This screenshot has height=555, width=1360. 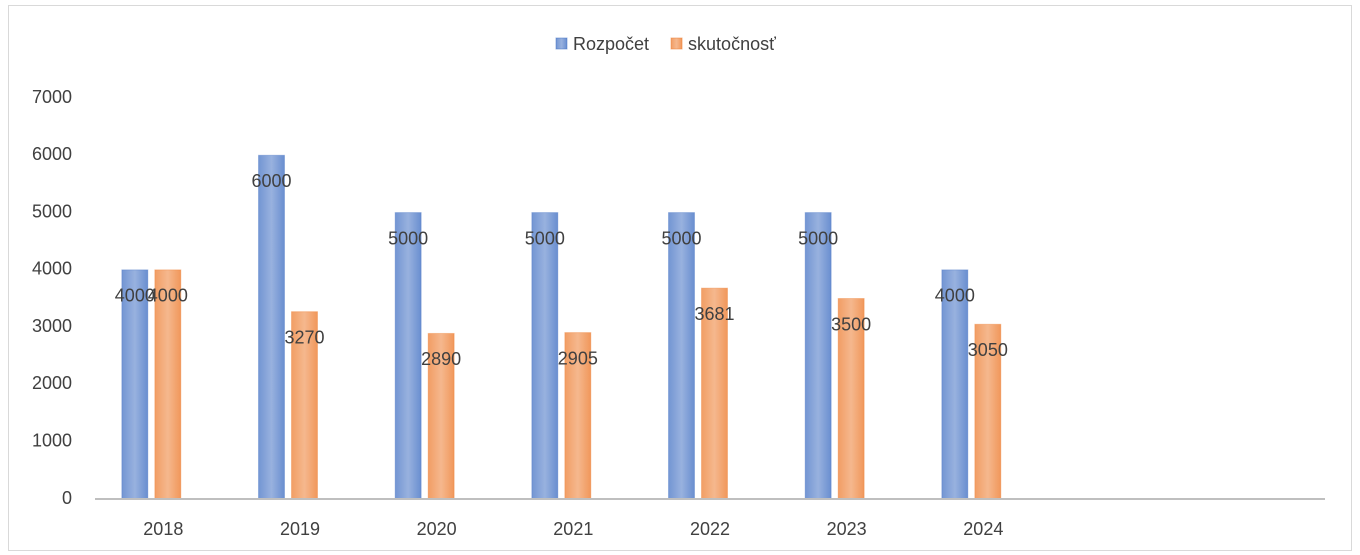 I want to click on data-label: 3681, so click(x=714, y=314).